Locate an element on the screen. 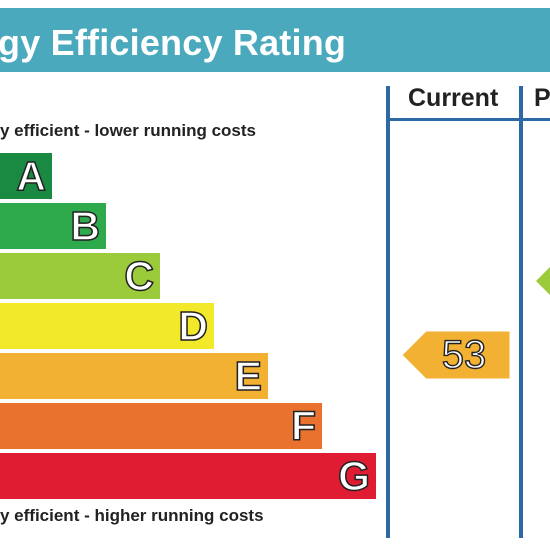 The width and height of the screenshot is (550, 550). current-column-right-rule is located at coordinates (521, 312).